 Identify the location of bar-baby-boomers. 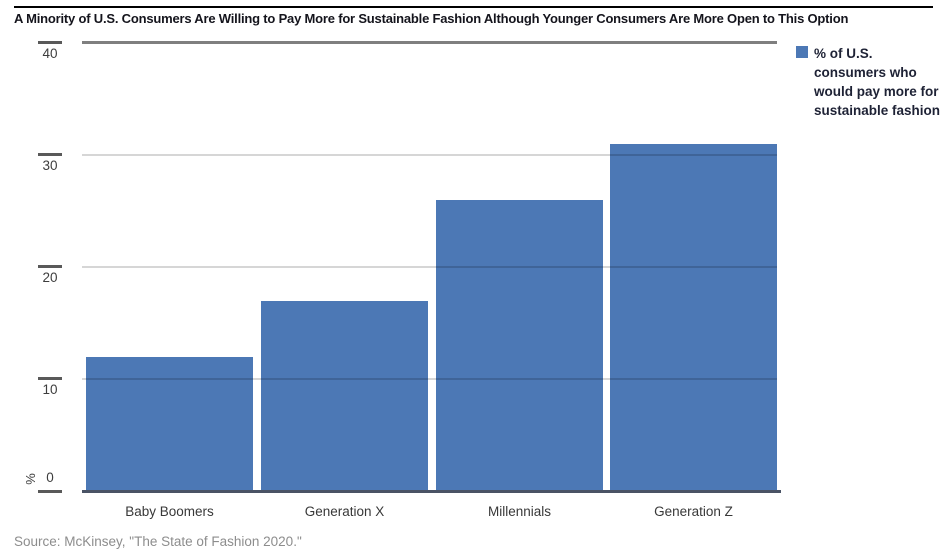
(169, 425).